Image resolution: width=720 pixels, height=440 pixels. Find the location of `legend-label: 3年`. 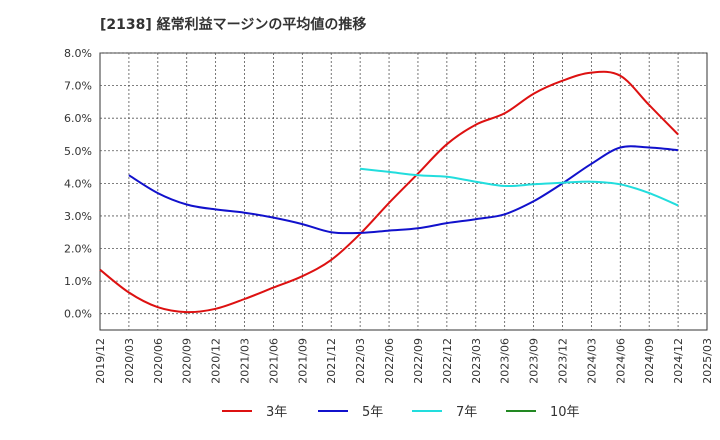

legend-label: 3年 is located at coordinates (276, 412).